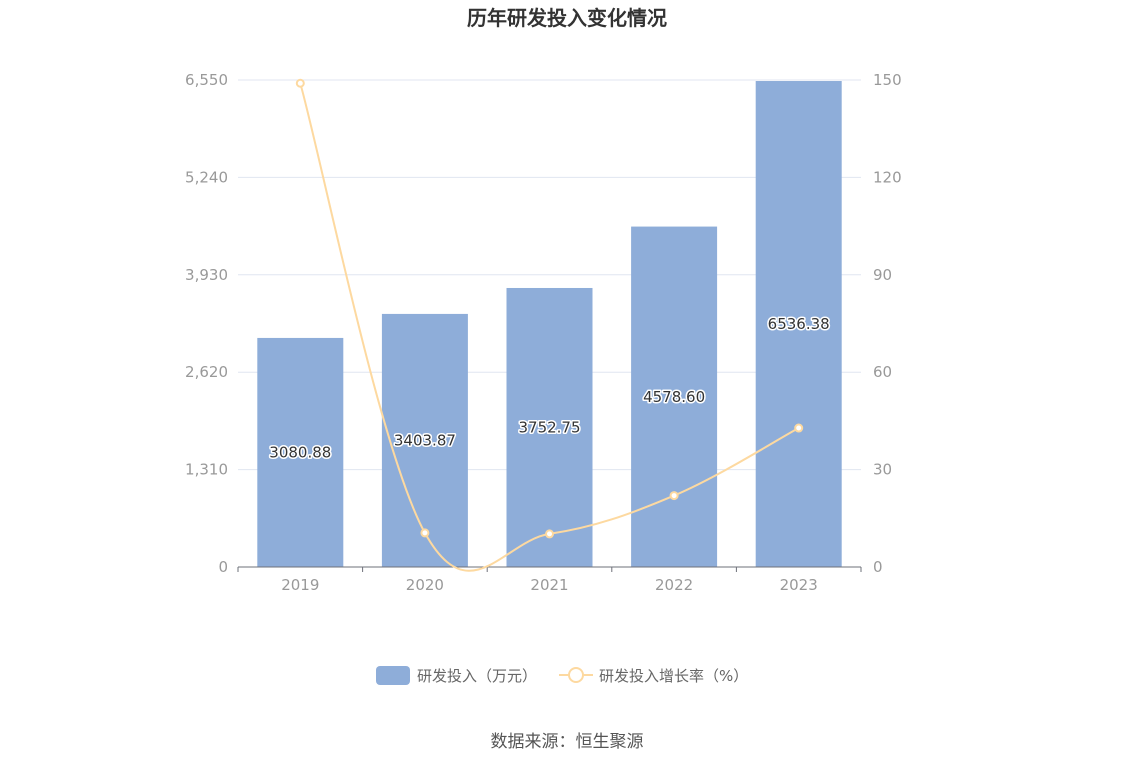  I want to click on legend-item-bar: 研发投入（万元）, so click(456, 675).